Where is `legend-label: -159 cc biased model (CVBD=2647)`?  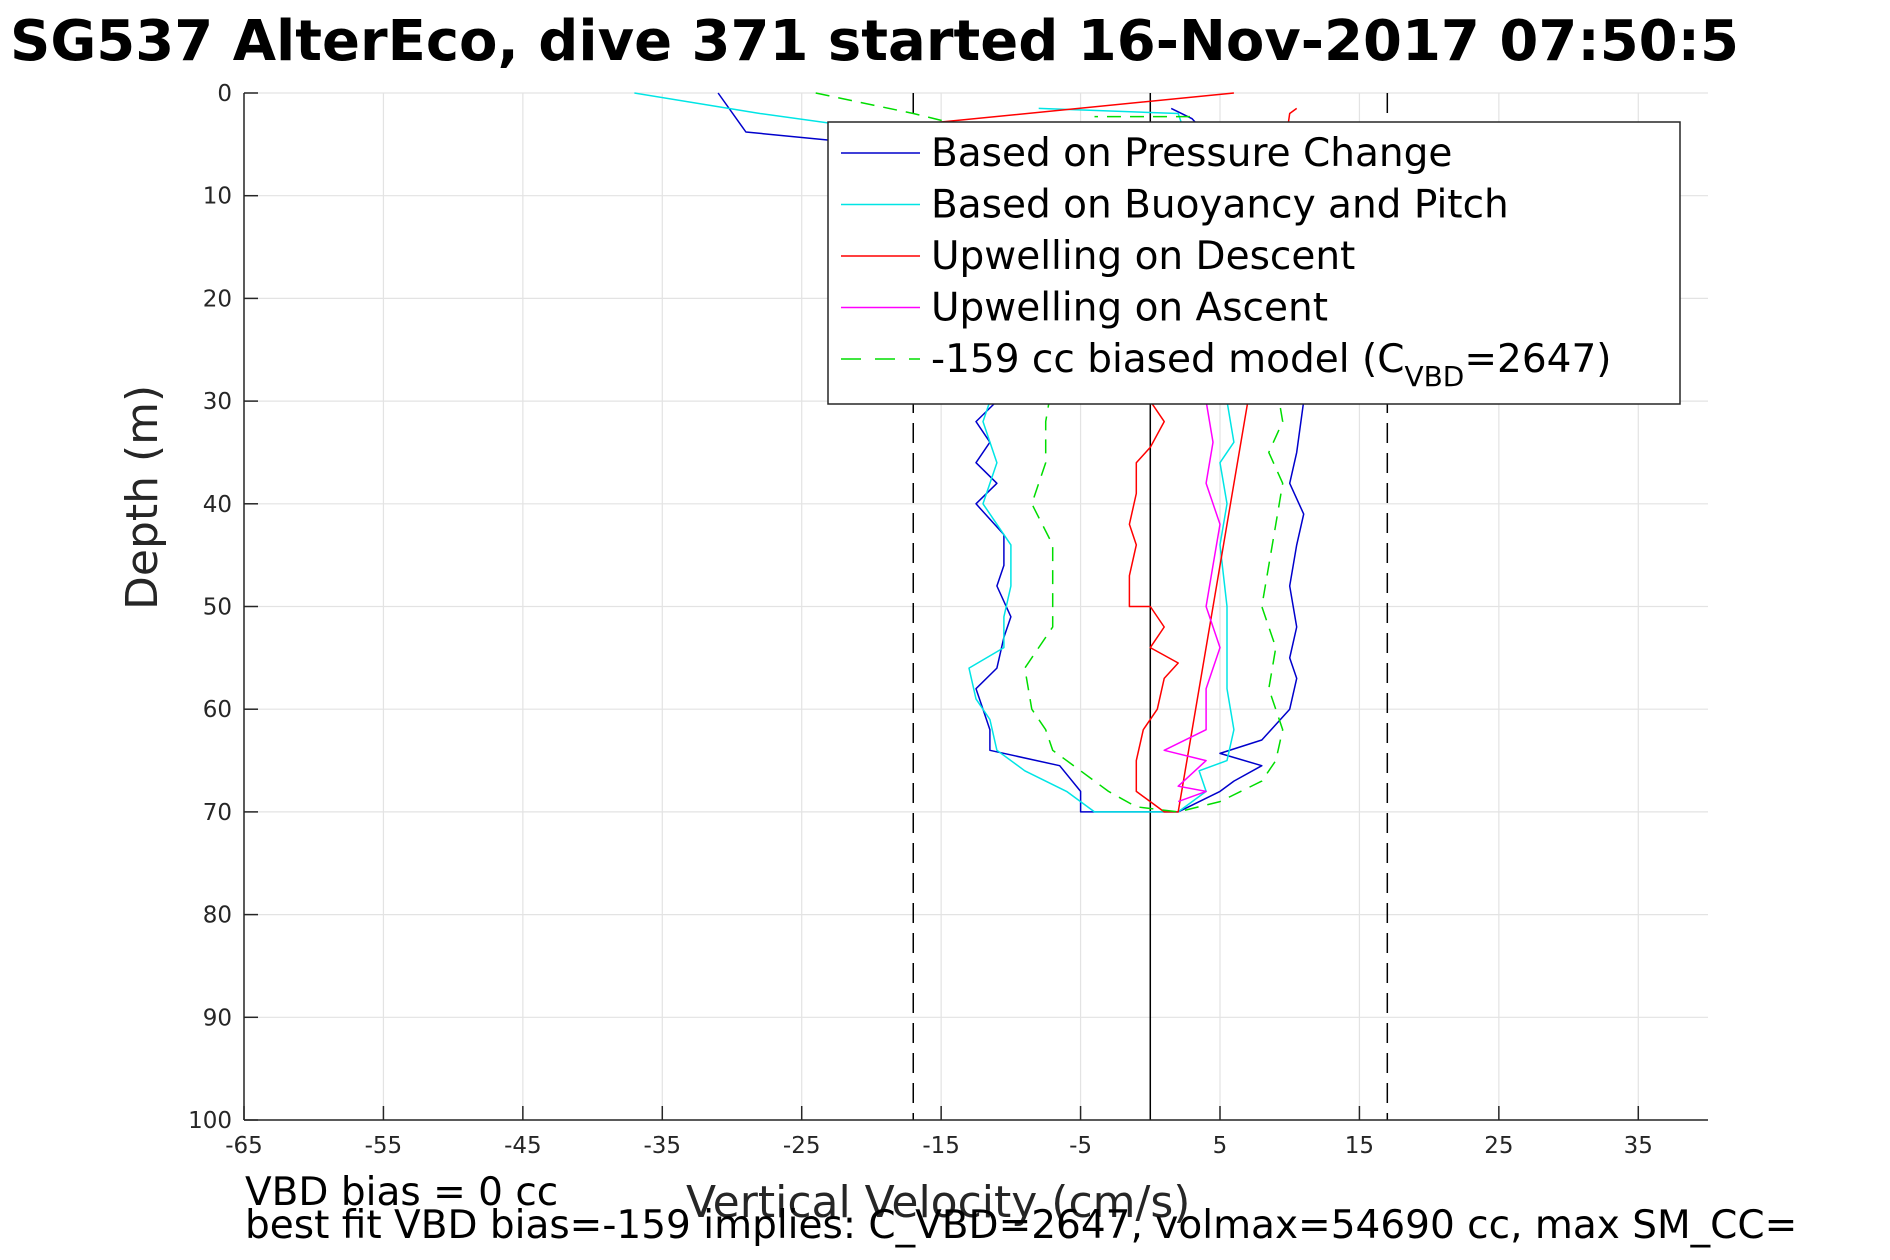
legend-label: -159 cc biased model (CVBD=2647) is located at coordinates (1271, 365).